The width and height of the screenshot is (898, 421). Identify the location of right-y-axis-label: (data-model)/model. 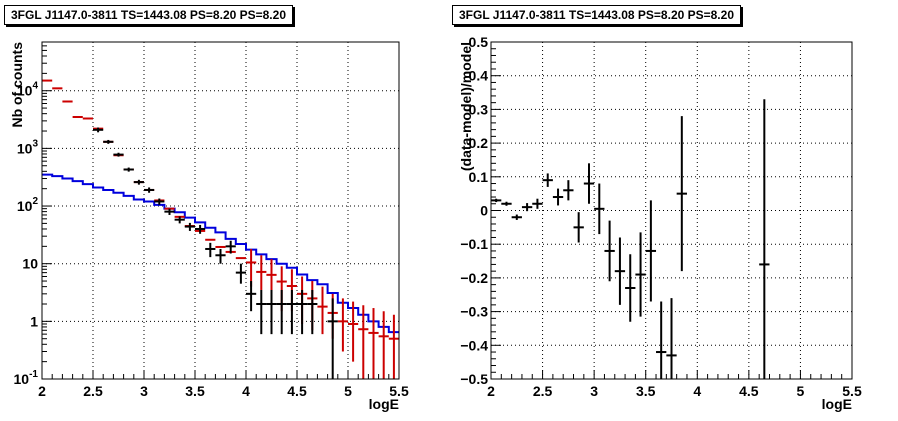
(466, 106).